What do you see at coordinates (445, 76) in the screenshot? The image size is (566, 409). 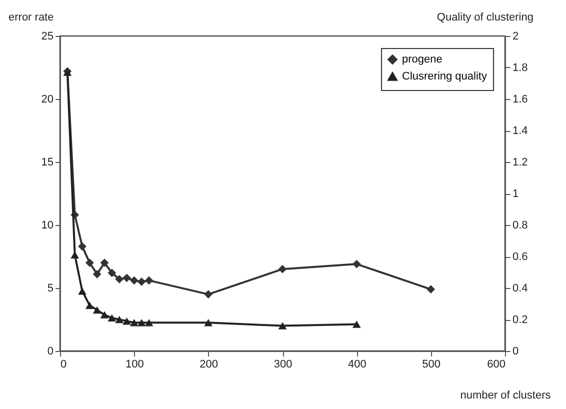 I see `legend-label: Clusrering quality` at bounding box center [445, 76].